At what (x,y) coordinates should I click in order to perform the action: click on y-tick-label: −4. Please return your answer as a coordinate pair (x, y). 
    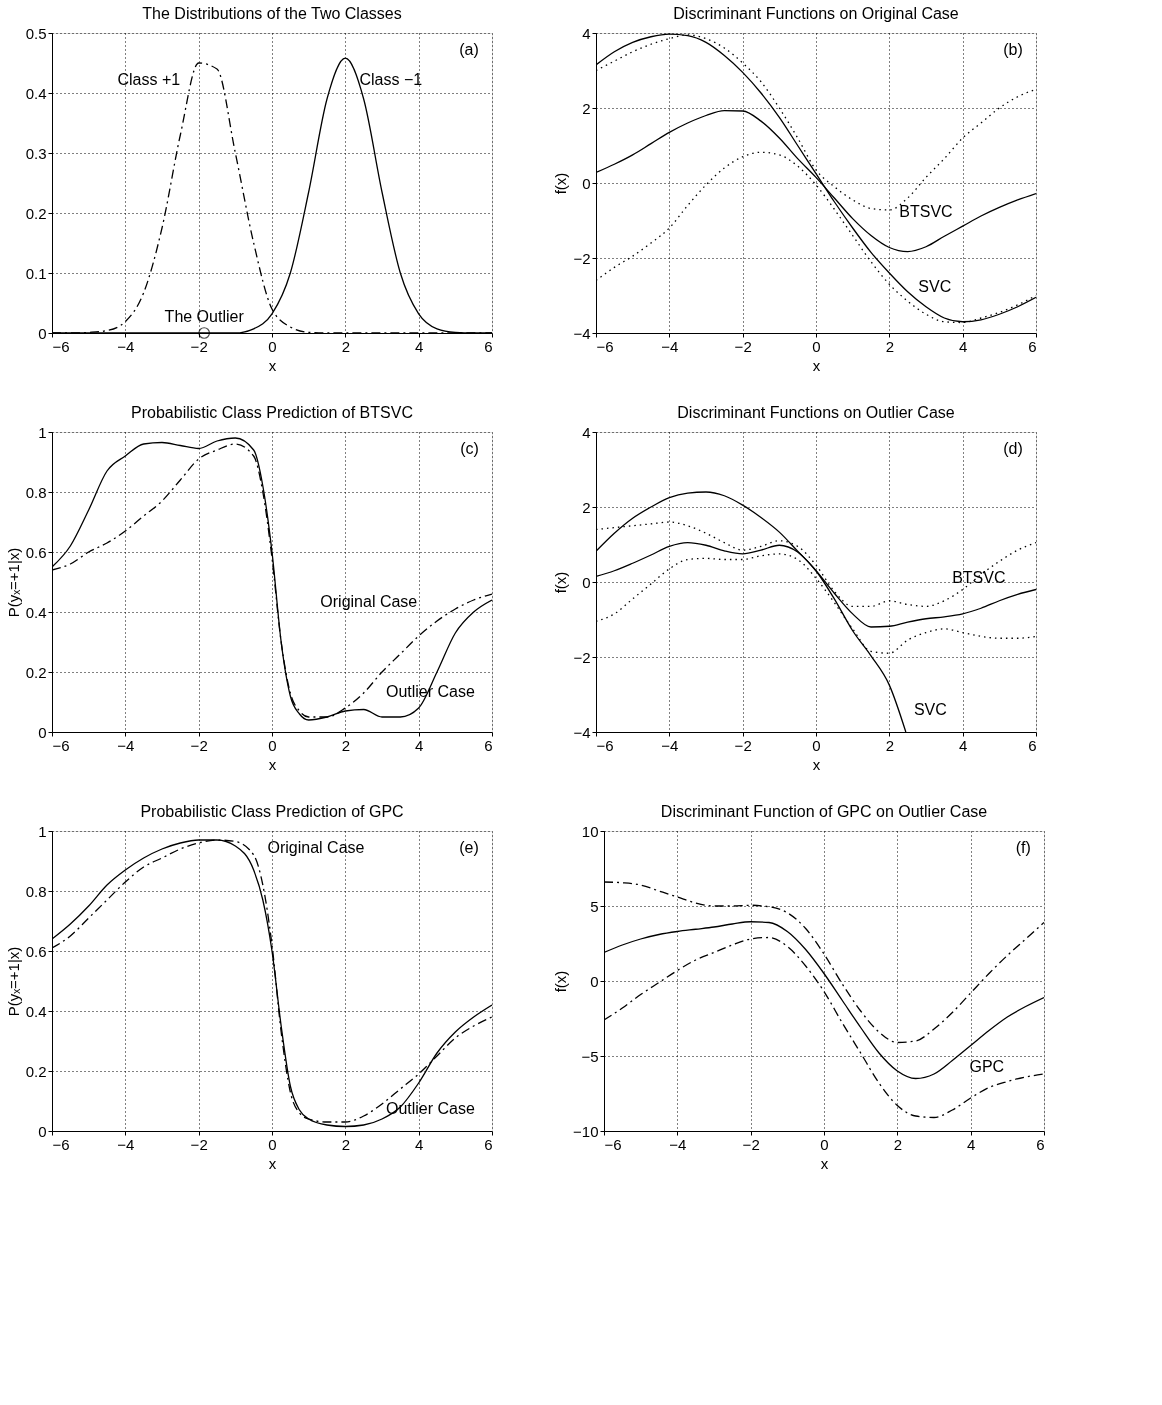
    Looking at the image, I should click on (582, 732).